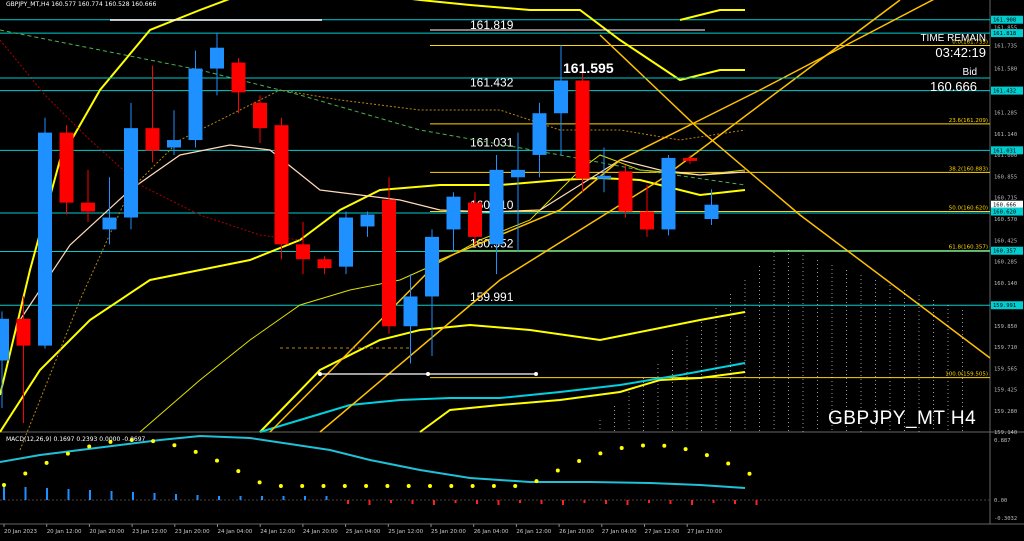 The image size is (1024, 541). I want to click on bollinger-lower, so click(502, 372).